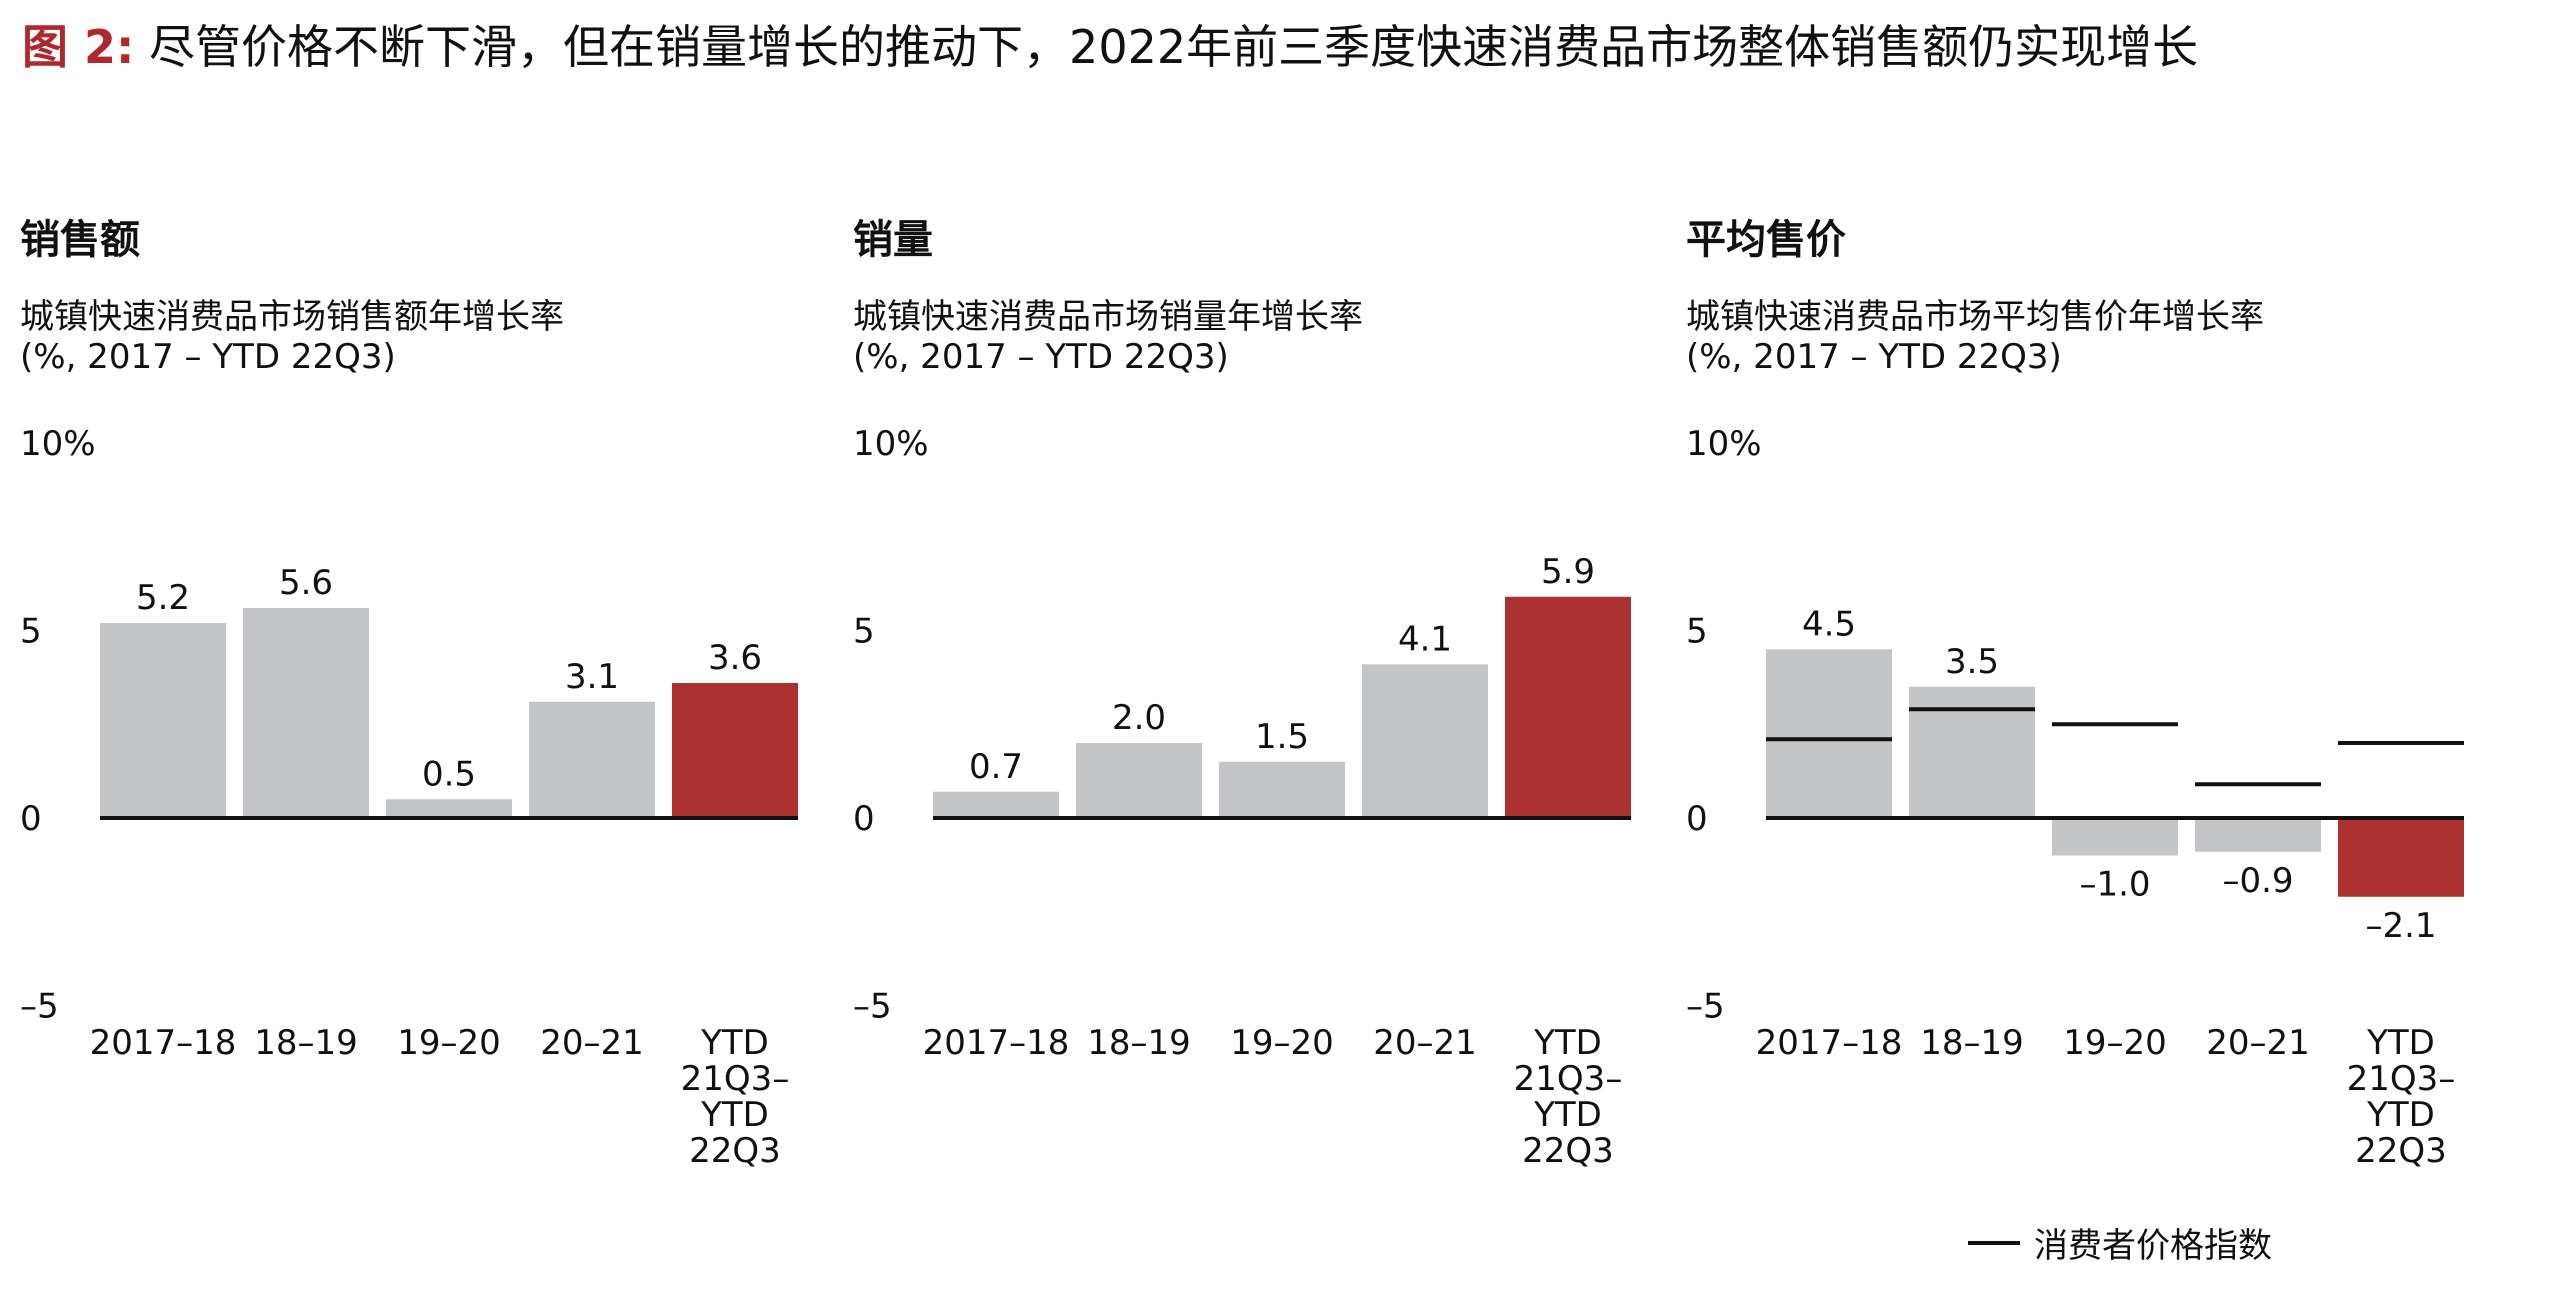 The height and width of the screenshot is (1308, 2560). Describe the element at coordinates (2400, 926) in the screenshot. I see `data-label: –2.1` at that location.